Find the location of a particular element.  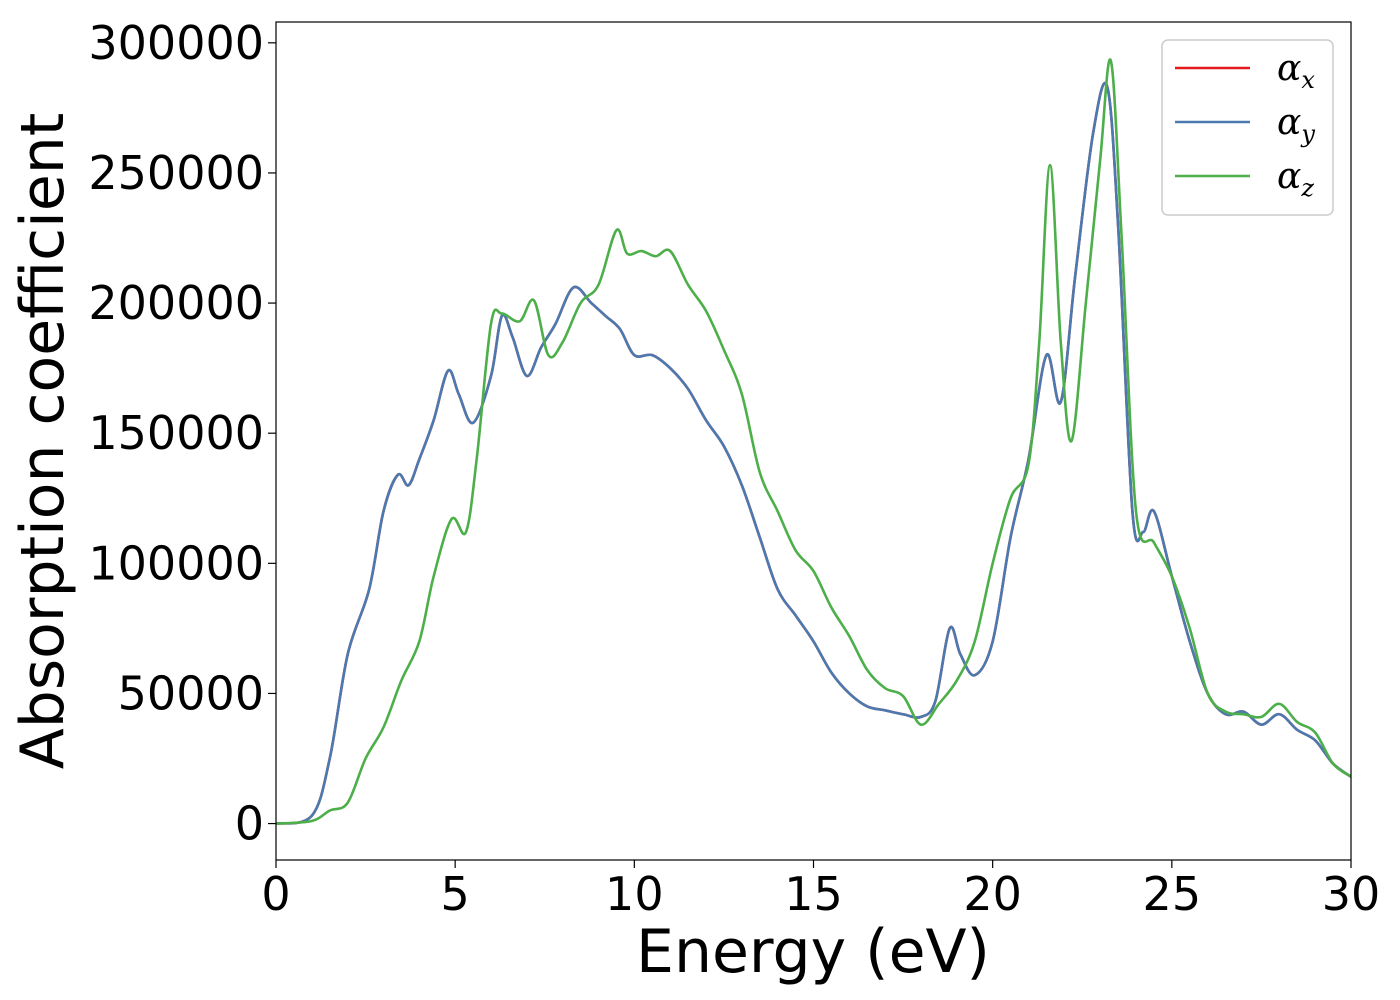

y-axis-label: Absorption coefficient is located at coordinates (43, 441).